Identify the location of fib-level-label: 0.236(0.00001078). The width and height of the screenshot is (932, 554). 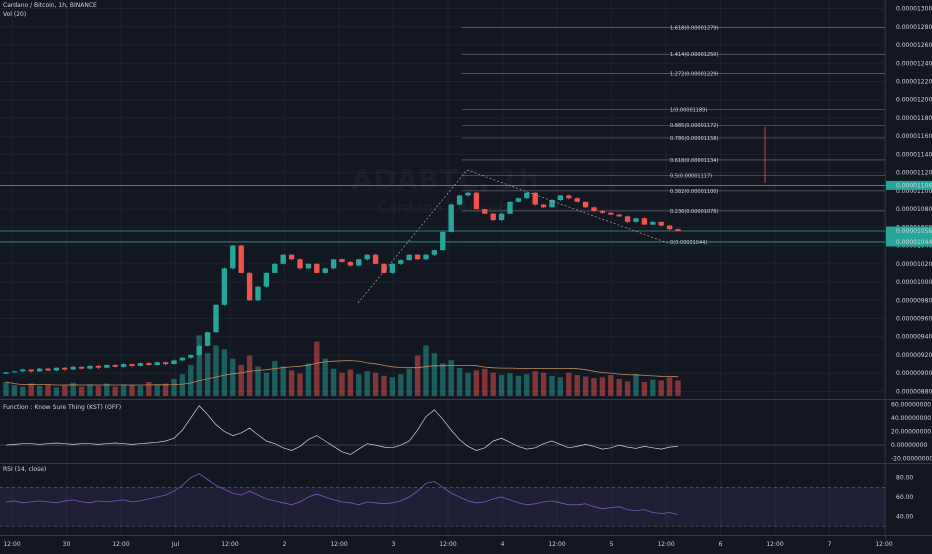
(694, 212).